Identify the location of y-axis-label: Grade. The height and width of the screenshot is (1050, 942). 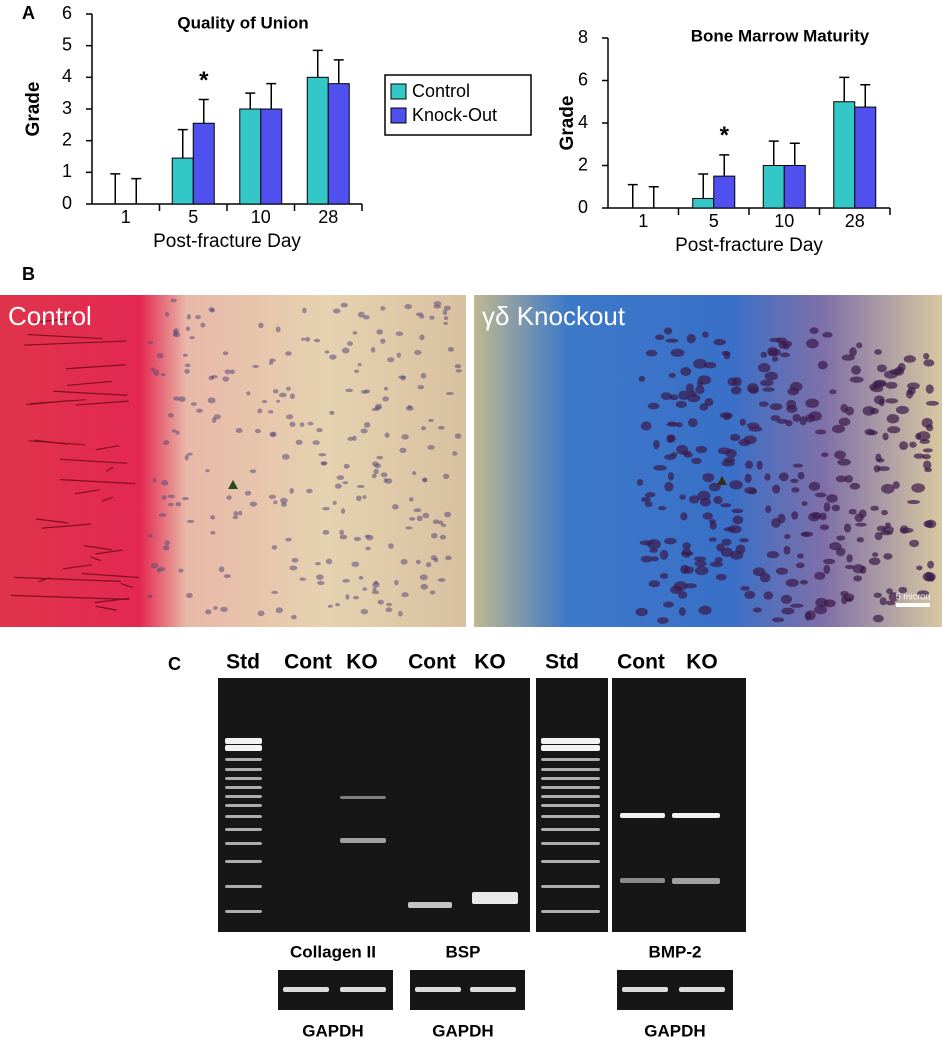
(567, 123).